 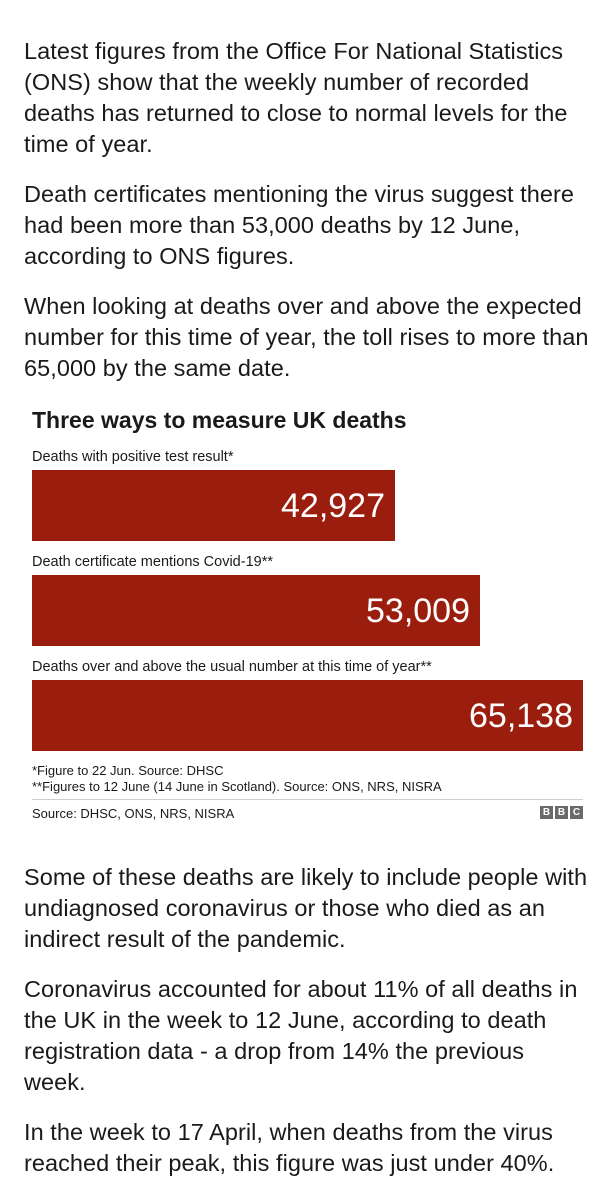 I want to click on bar: 53,009, so click(x=256, y=610).